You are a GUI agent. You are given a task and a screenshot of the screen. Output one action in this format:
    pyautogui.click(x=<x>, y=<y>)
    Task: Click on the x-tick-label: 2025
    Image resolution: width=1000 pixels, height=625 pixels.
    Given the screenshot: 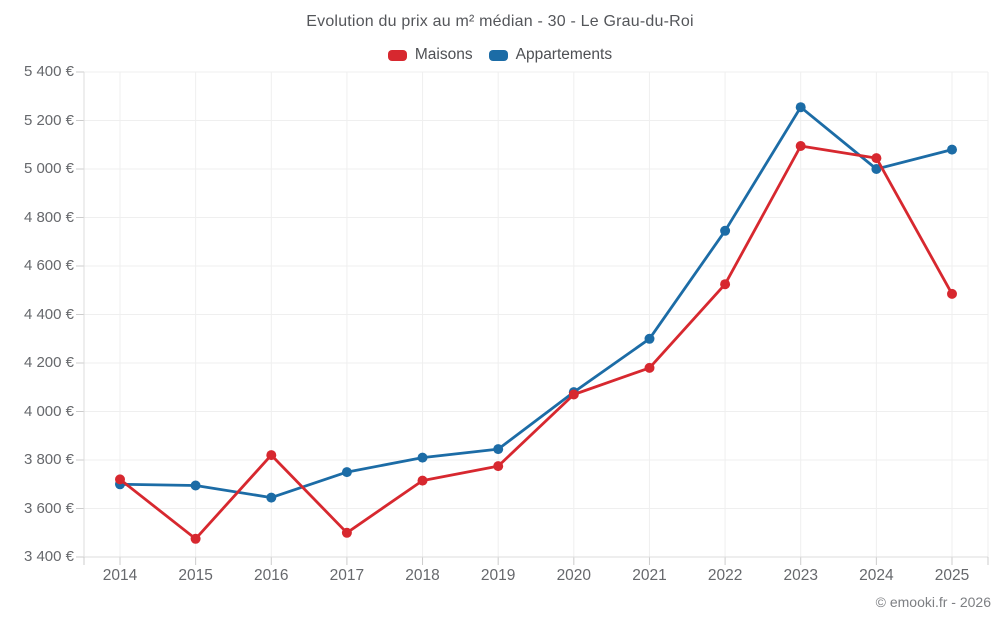 What is the action you would take?
    pyautogui.click(x=952, y=575)
    